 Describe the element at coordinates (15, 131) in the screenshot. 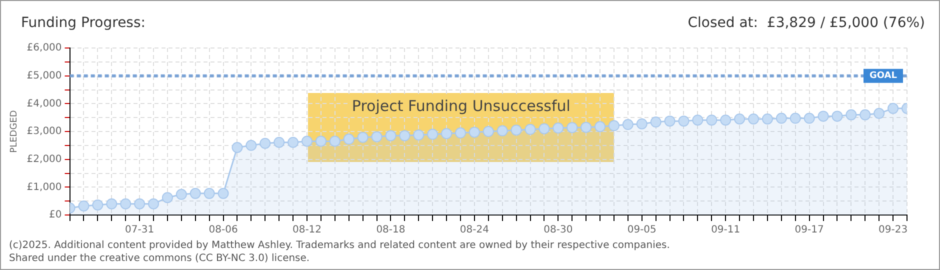

I see `y-axis-title: PLEDGED` at that location.